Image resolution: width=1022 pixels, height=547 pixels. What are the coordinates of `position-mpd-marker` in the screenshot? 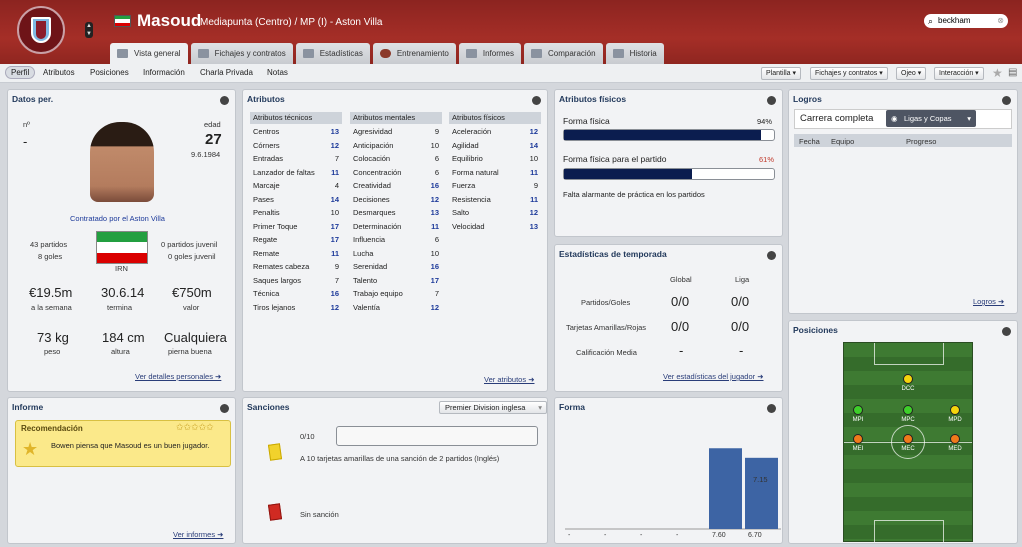 It's located at (955, 410).